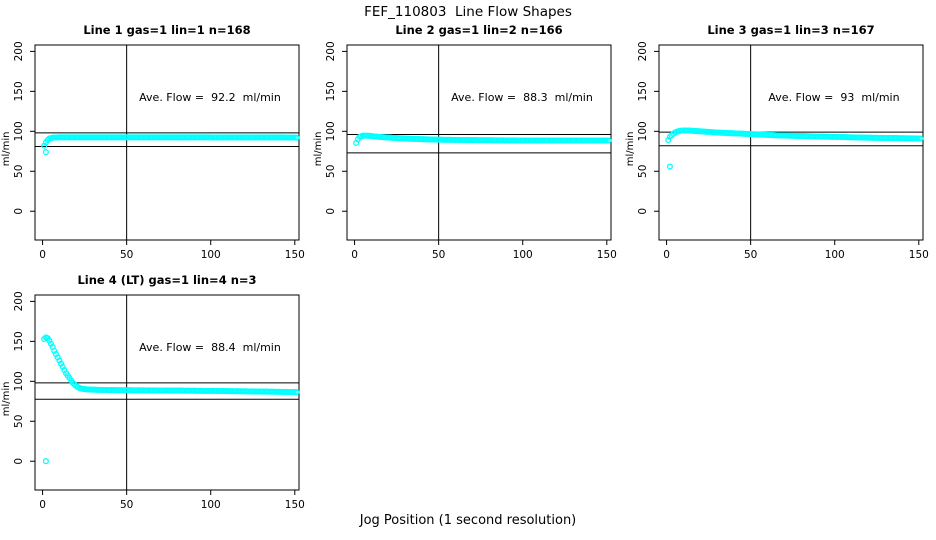 Image resolution: width=936 pixels, height=540 pixels. Describe the element at coordinates (167, 30) in the screenshot. I see `subplot-title: Line 1 gas=1 lin=1 n=168` at that location.